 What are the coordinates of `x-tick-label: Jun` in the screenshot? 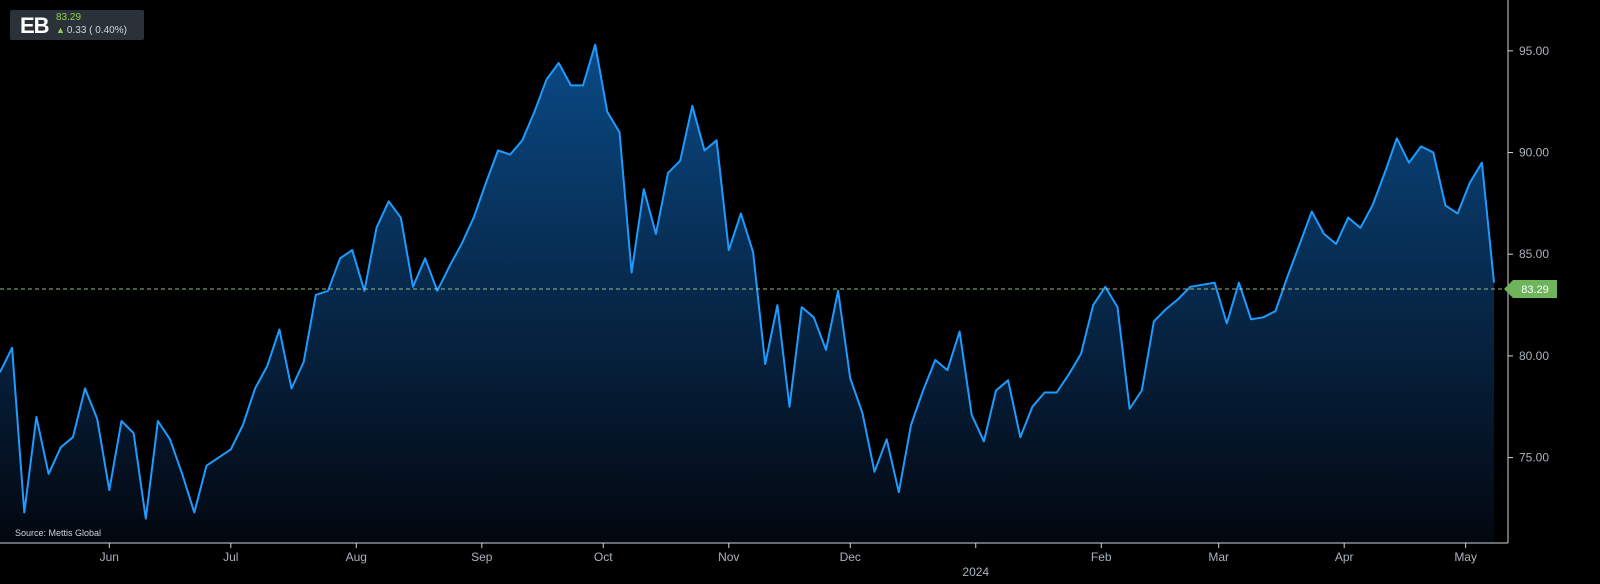 It's located at (109, 557).